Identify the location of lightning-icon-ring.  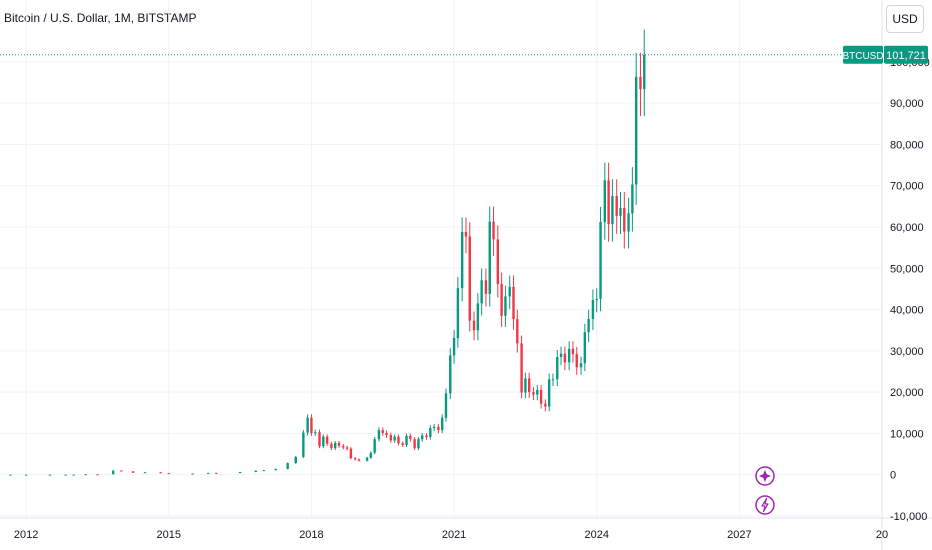
(765, 505).